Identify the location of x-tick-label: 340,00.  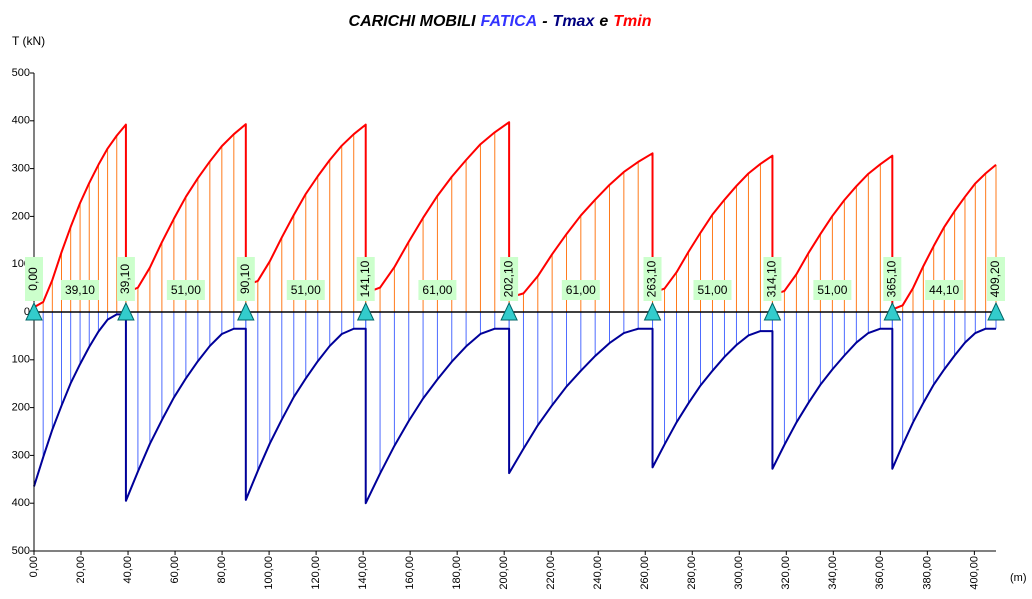
(833, 573).